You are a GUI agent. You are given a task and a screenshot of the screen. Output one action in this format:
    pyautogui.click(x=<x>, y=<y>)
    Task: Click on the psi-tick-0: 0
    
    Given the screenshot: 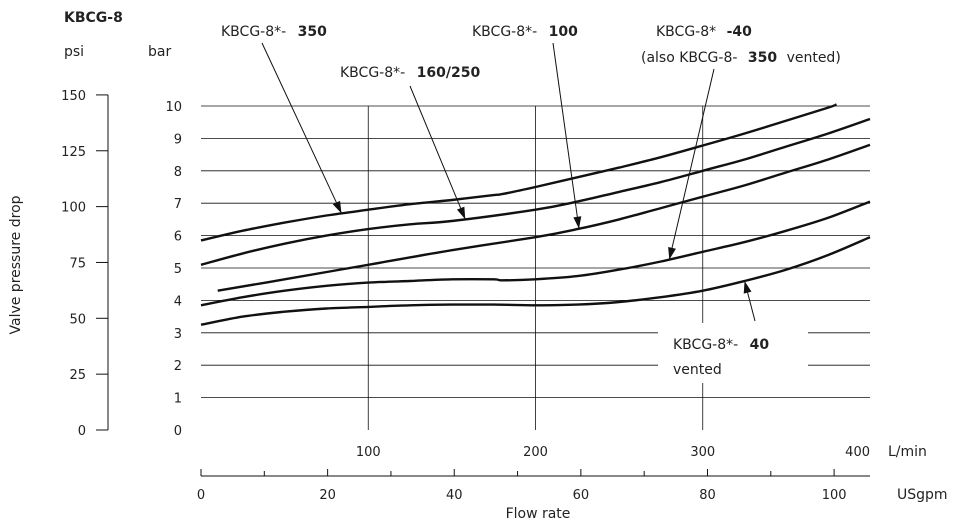 What is the action you would take?
    pyautogui.click(x=82, y=431)
    